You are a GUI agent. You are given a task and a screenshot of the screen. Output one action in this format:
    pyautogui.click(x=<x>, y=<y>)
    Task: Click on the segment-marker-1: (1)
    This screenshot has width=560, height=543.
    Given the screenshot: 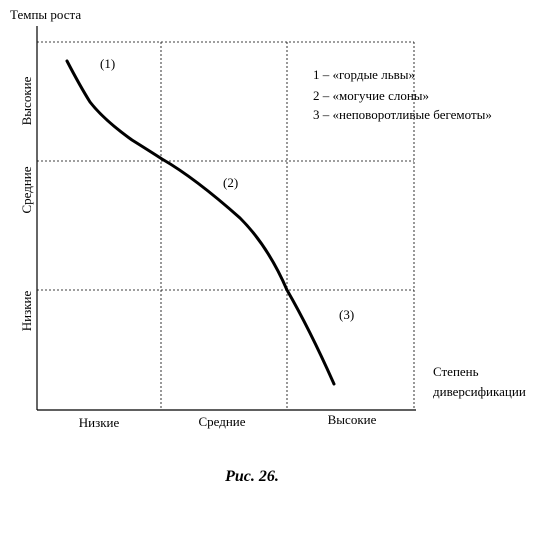 What is the action you would take?
    pyautogui.click(x=107, y=63)
    